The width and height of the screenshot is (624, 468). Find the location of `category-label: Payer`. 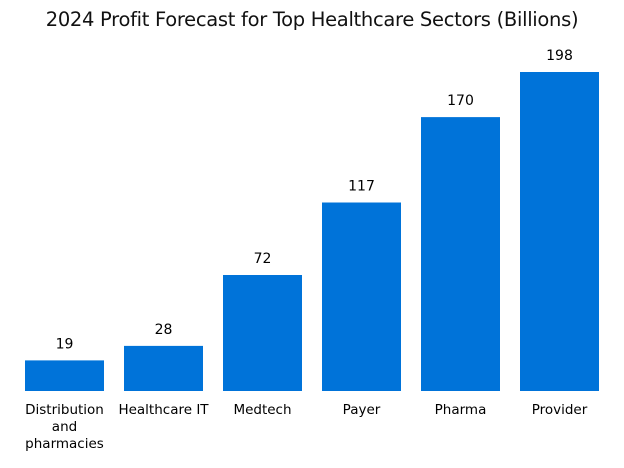

category-label: Payer is located at coordinates (362, 410).